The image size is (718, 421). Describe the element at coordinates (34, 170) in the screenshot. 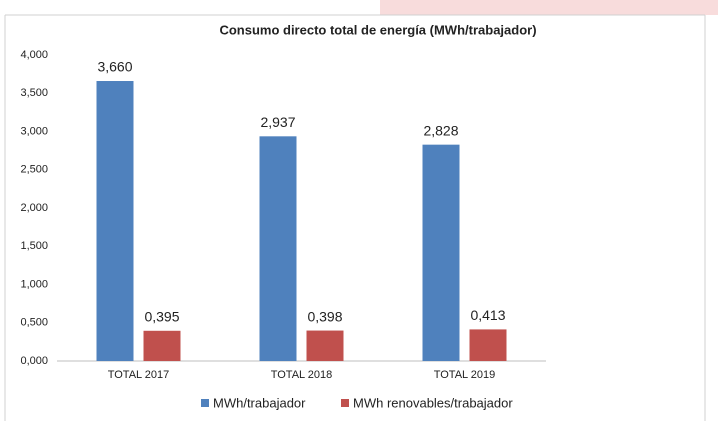

I see `y-tick-label: 2,500` at that location.